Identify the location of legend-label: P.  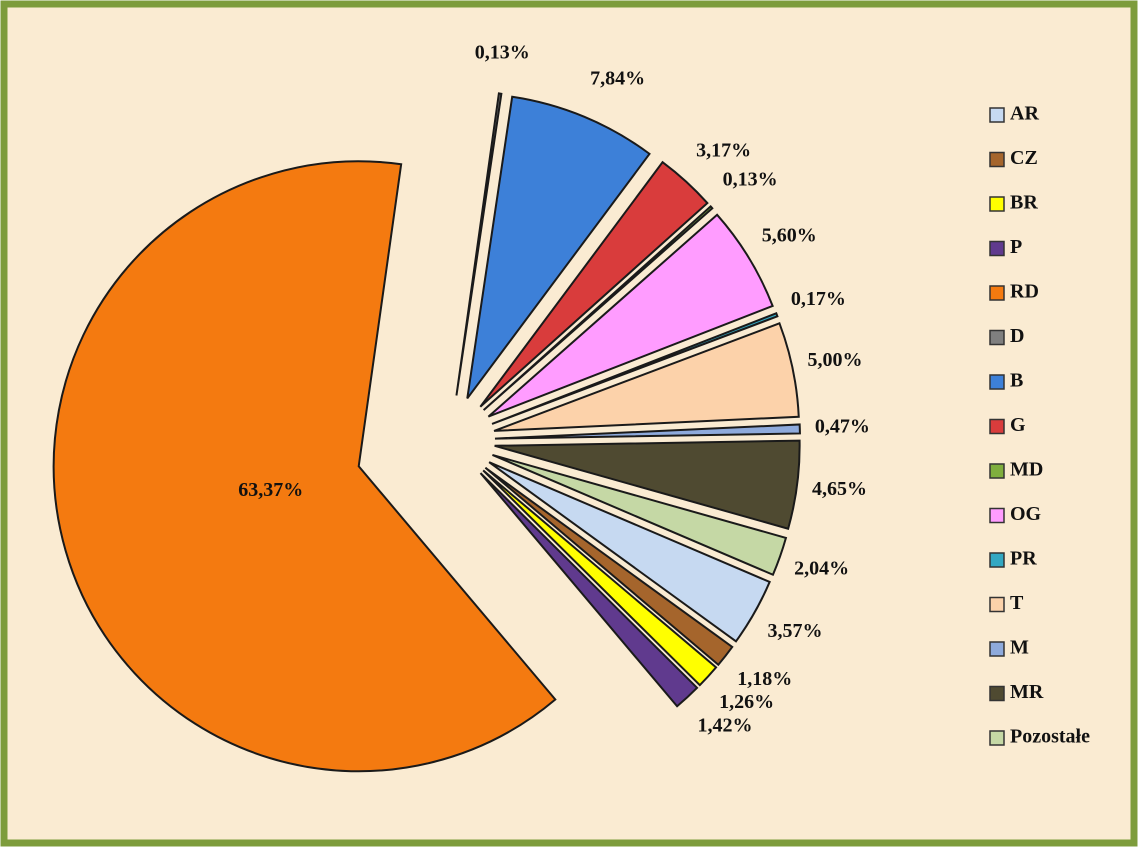
(1016, 247).